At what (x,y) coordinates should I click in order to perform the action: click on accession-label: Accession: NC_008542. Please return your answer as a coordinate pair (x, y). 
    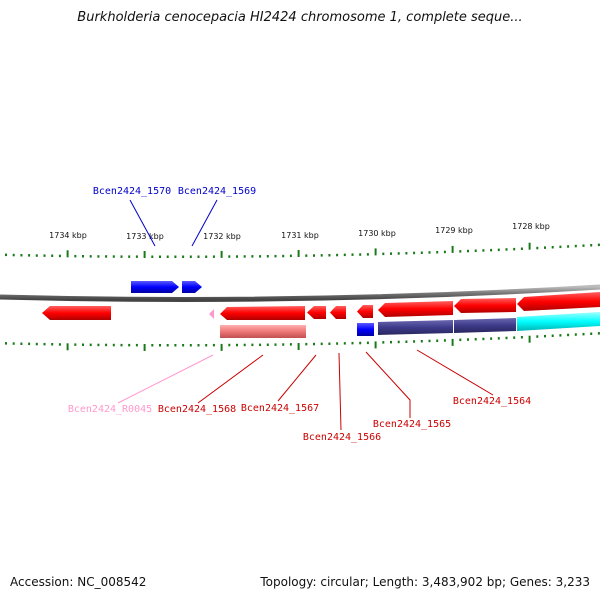
    Looking at the image, I should click on (78, 582).